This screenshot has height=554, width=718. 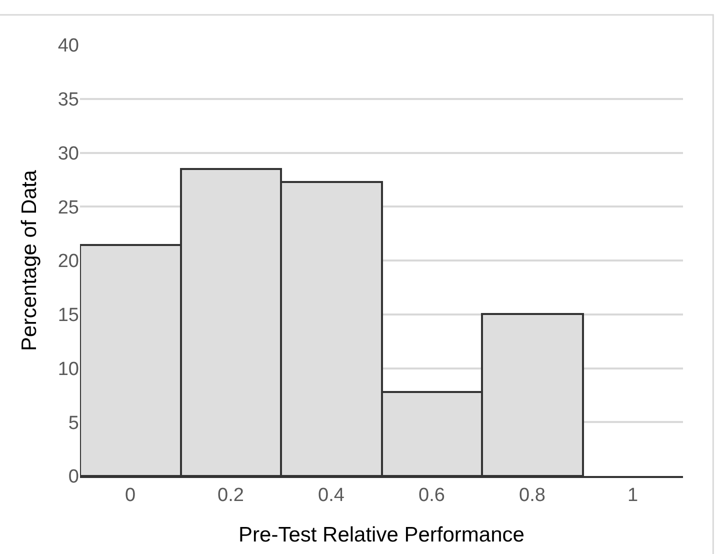 I want to click on x-tick-label: 1, so click(x=632, y=495).